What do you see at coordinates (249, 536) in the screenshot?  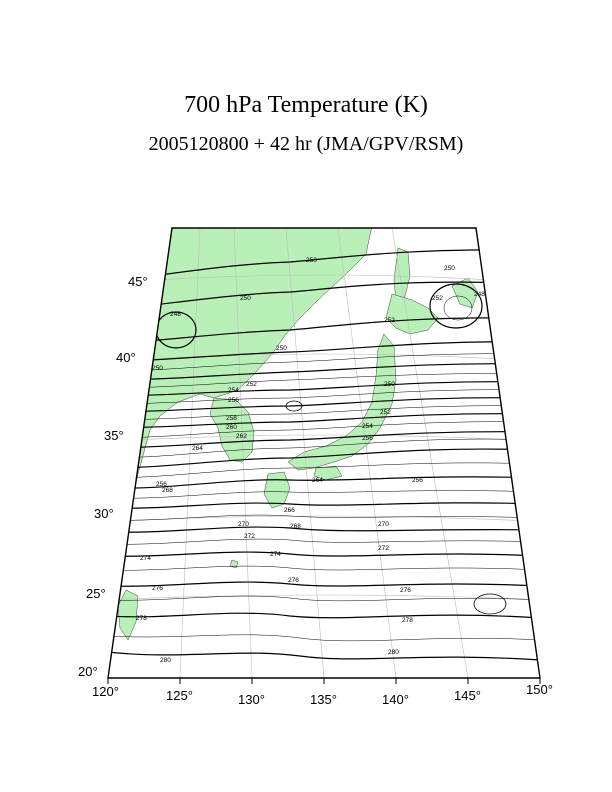 I see `contour-label-272: 272` at bounding box center [249, 536].